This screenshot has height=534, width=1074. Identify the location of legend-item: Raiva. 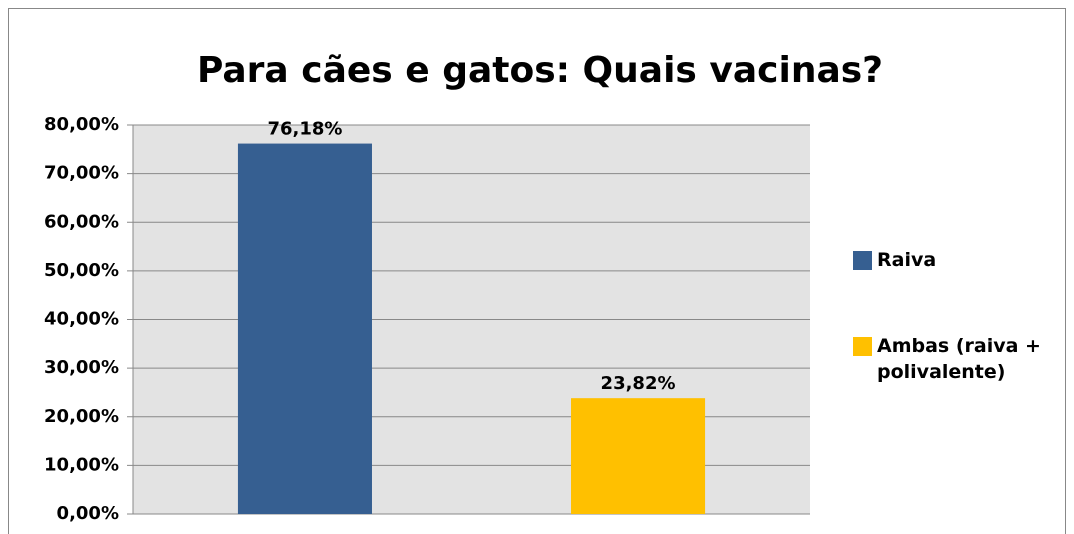
(953, 260).